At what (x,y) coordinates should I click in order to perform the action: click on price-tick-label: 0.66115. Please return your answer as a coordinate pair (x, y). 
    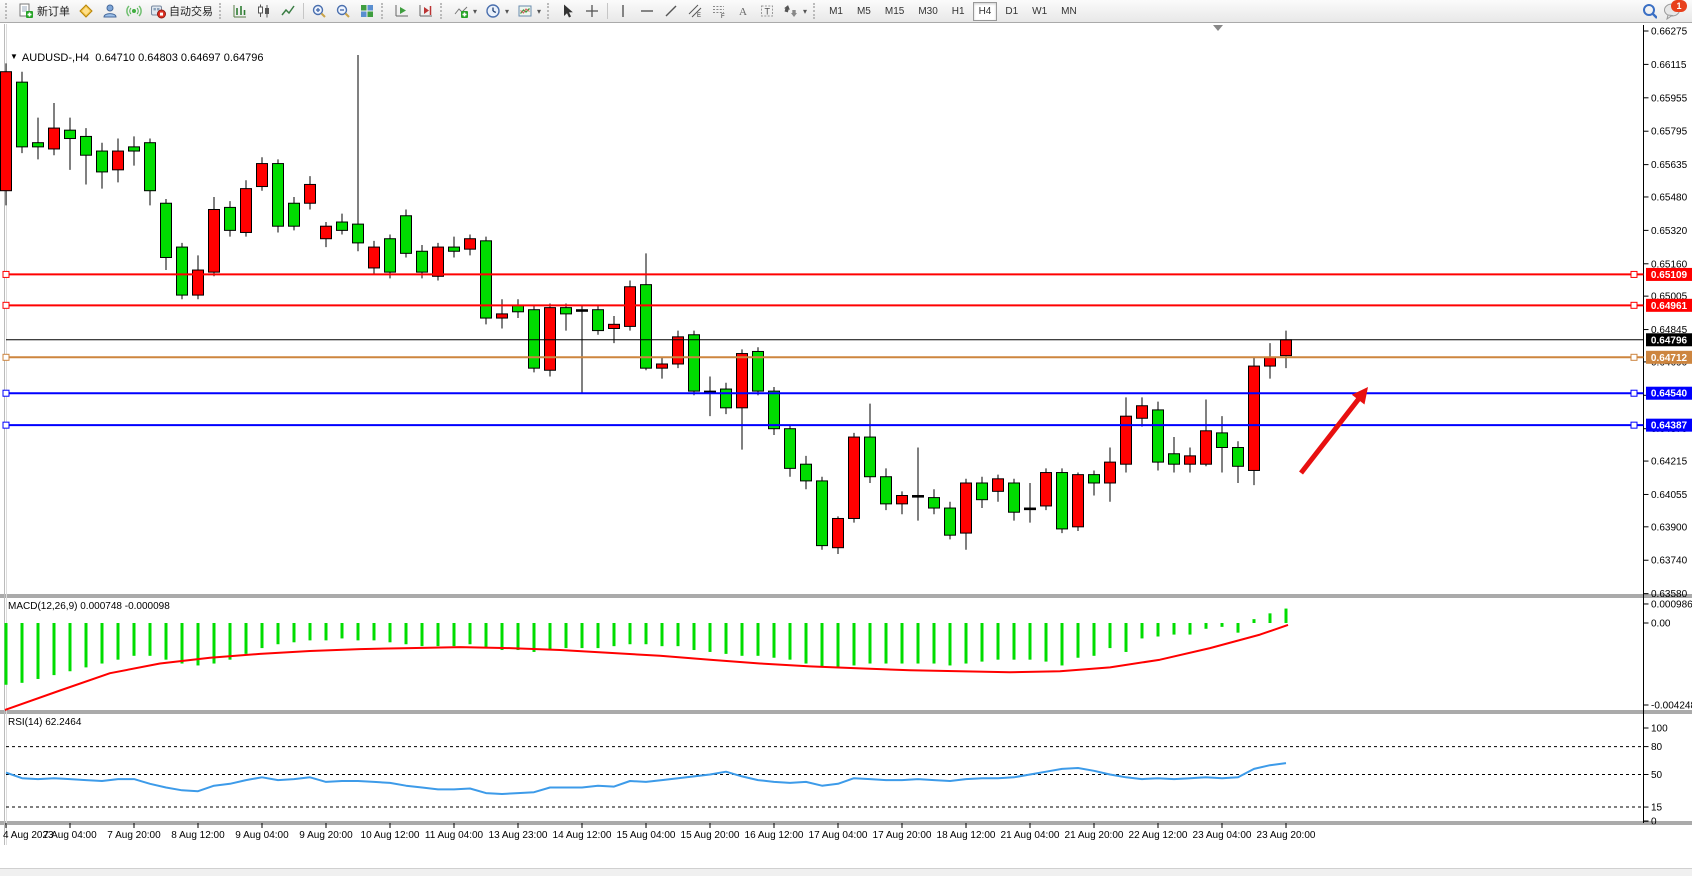
    Looking at the image, I should click on (1669, 65).